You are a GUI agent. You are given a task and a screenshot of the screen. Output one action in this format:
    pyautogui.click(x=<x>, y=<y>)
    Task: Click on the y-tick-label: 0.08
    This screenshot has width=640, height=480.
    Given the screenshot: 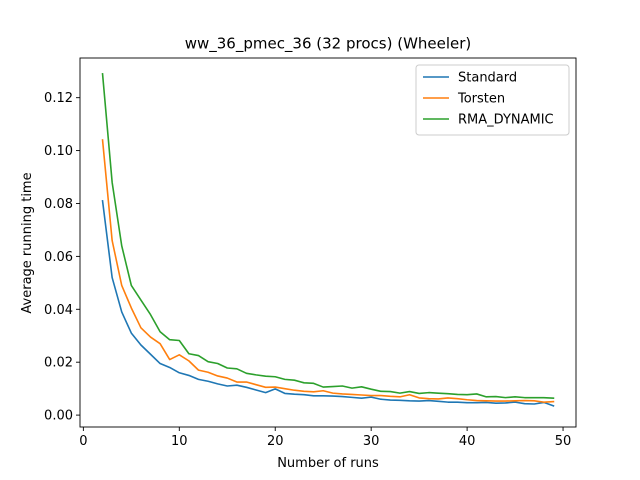 What is the action you would take?
    pyautogui.click(x=58, y=204)
    